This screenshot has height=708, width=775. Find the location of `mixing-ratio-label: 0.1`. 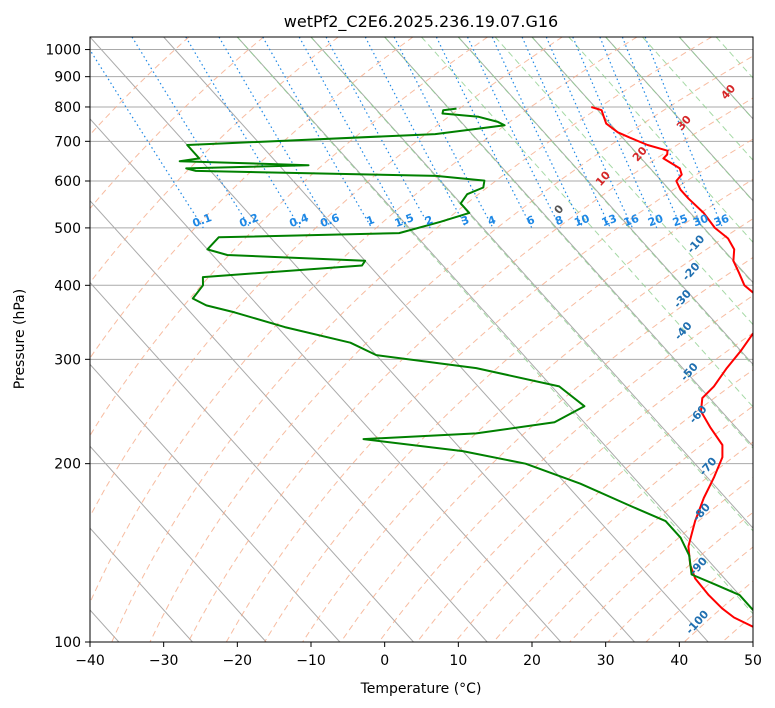

mixing-ratio-label: 0.1 is located at coordinates (202, 220).